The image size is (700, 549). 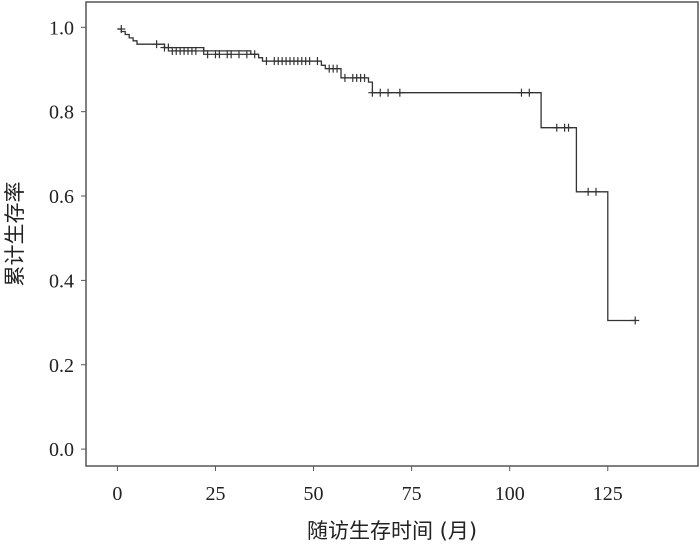 What do you see at coordinates (61, 28) in the screenshot?
I see `y-tick-label: 1.0` at bounding box center [61, 28].